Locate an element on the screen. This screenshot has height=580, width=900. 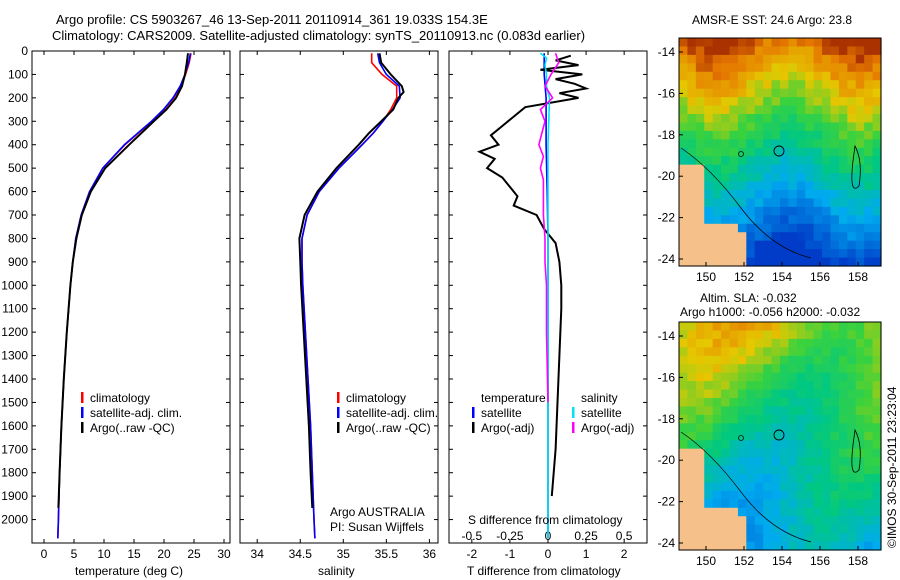
sst-map-title: AMSR-E SST: 24.6 Argo: 23.8 is located at coordinates (772, 20).